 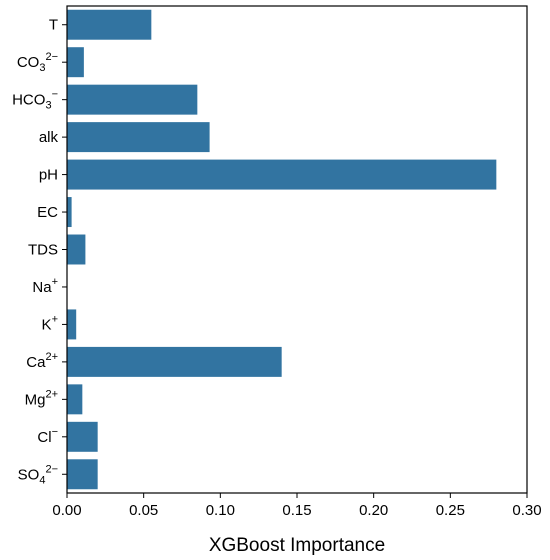 What do you see at coordinates (50, 323) in the screenshot?
I see `y-tick-label: K+` at bounding box center [50, 323].